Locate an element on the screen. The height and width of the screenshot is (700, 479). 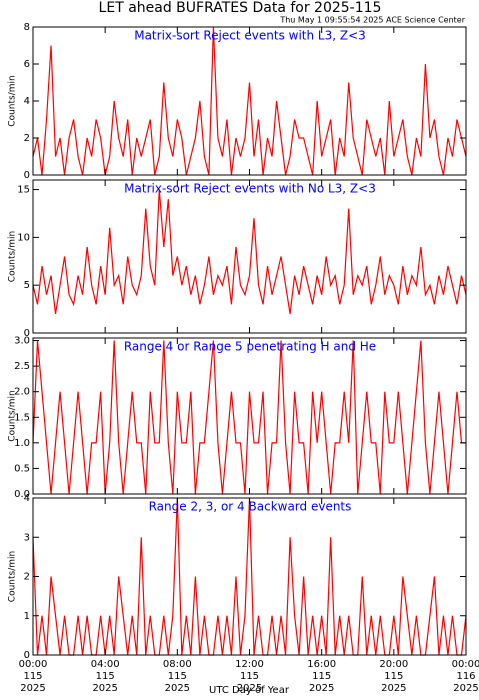
y-tick-label: 1.0 is located at coordinates (22, 443).